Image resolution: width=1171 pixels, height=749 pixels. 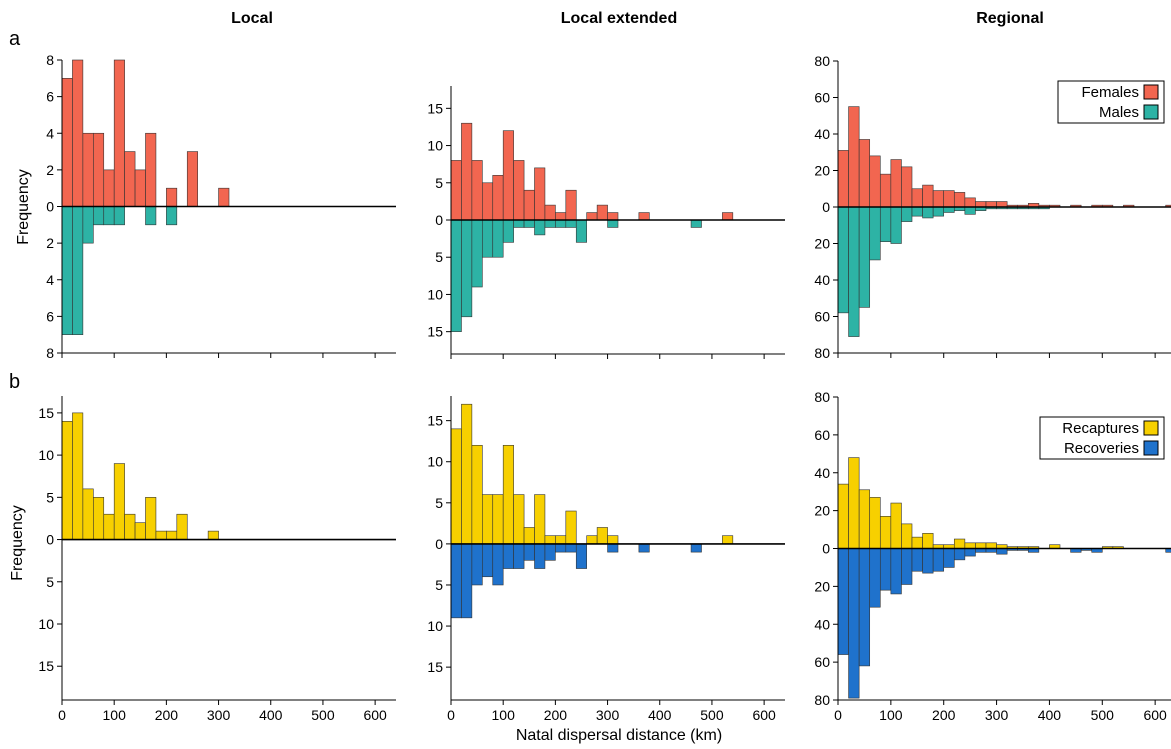 I want to click on column-title-regional: Regional, so click(x=1010, y=18).